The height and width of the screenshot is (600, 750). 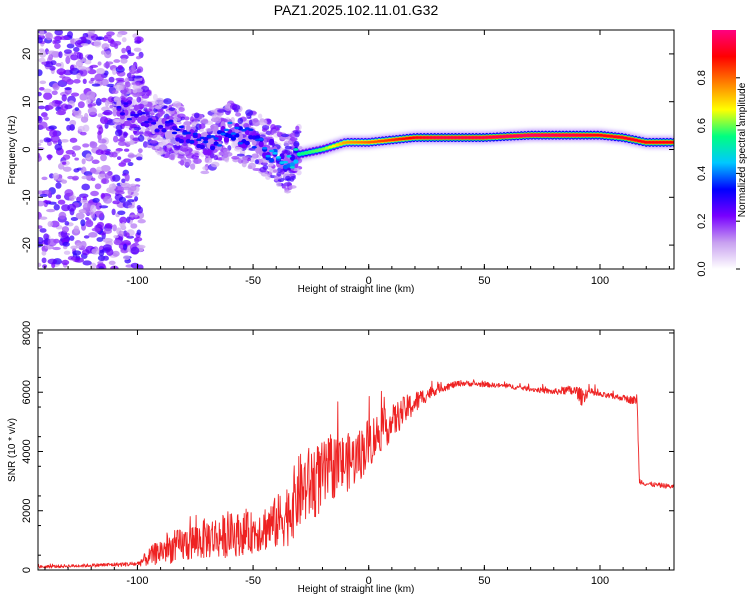 What do you see at coordinates (484, 581) in the screenshot?
I see `x-tick-label: 50` at bounding box center [484, 581].